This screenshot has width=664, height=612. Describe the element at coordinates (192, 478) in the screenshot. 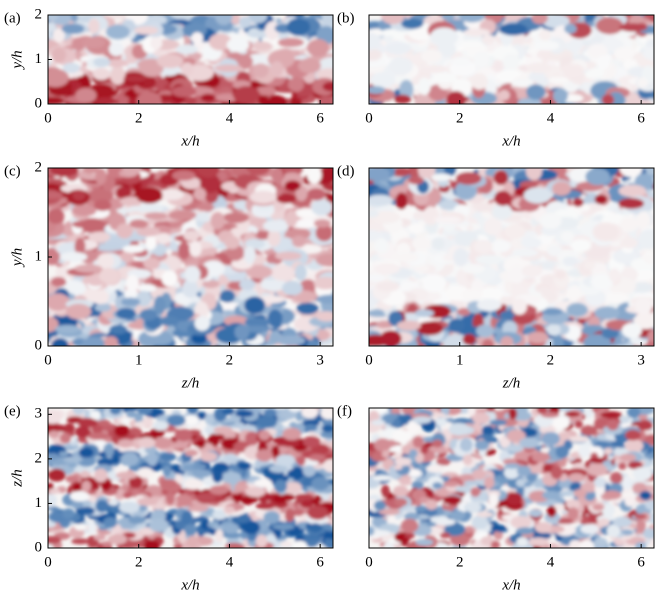

I see `field` at that location.